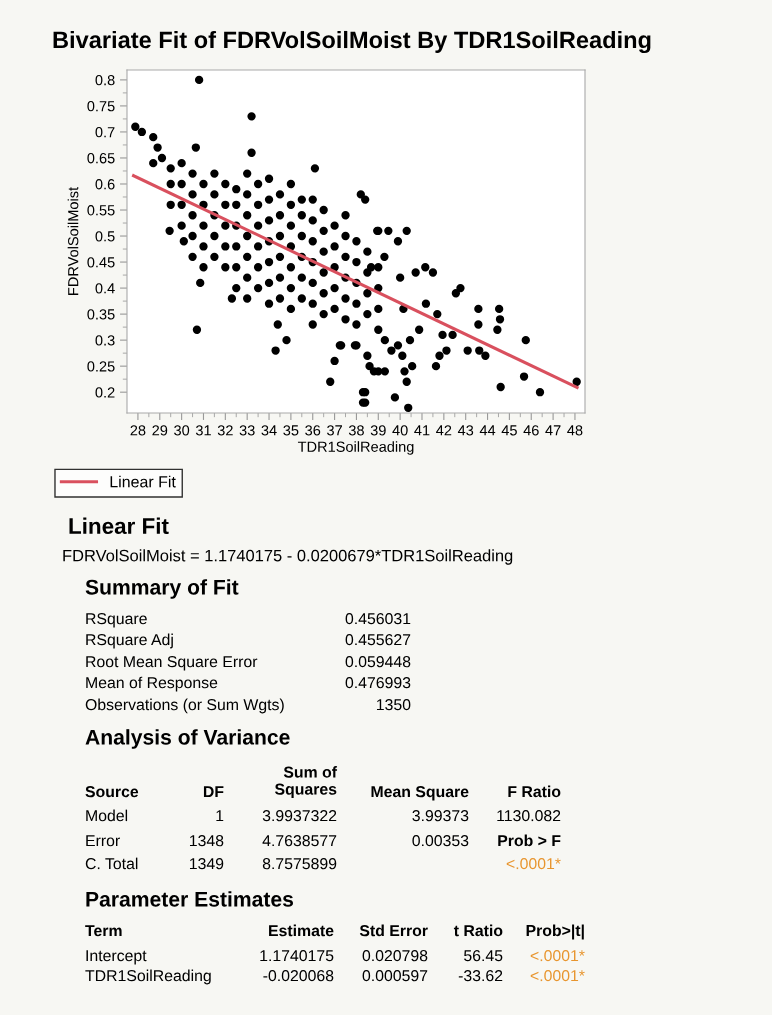 This screenshot has width=772, height=1015. Describe the element at coordinates (378, 662) in the screenshot. I see `text: 0.059448` at that location.